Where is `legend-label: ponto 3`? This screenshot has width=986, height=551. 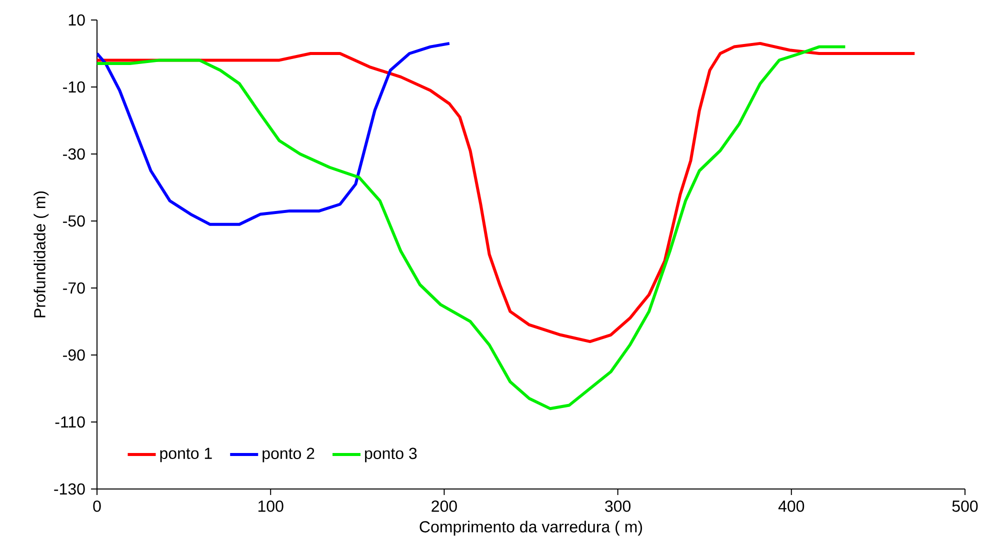 legend-label: ponto 3 is located at coordinates (391, 455).